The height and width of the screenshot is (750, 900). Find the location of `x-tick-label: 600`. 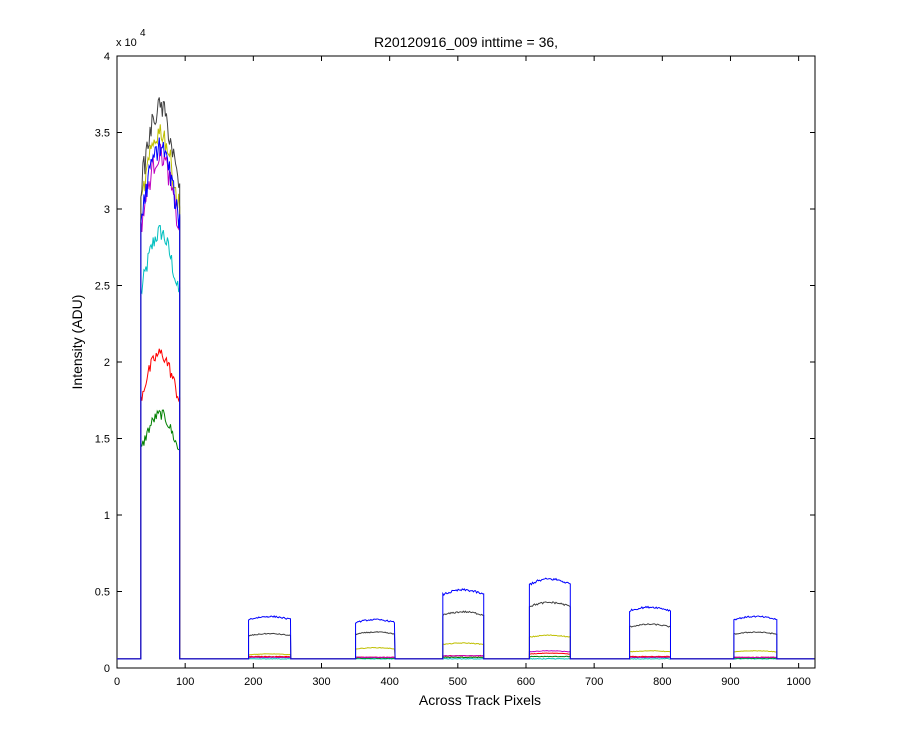

x-tick-label: 600 is located at coordinates (526, 682).